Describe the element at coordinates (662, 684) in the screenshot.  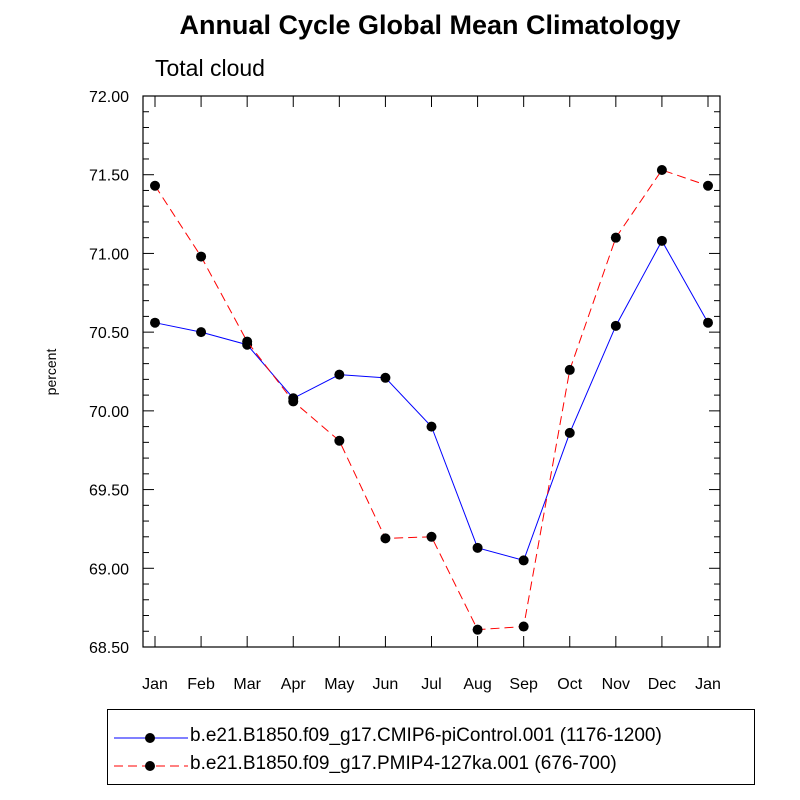
I see `x-tick-label: Dec` at that location.